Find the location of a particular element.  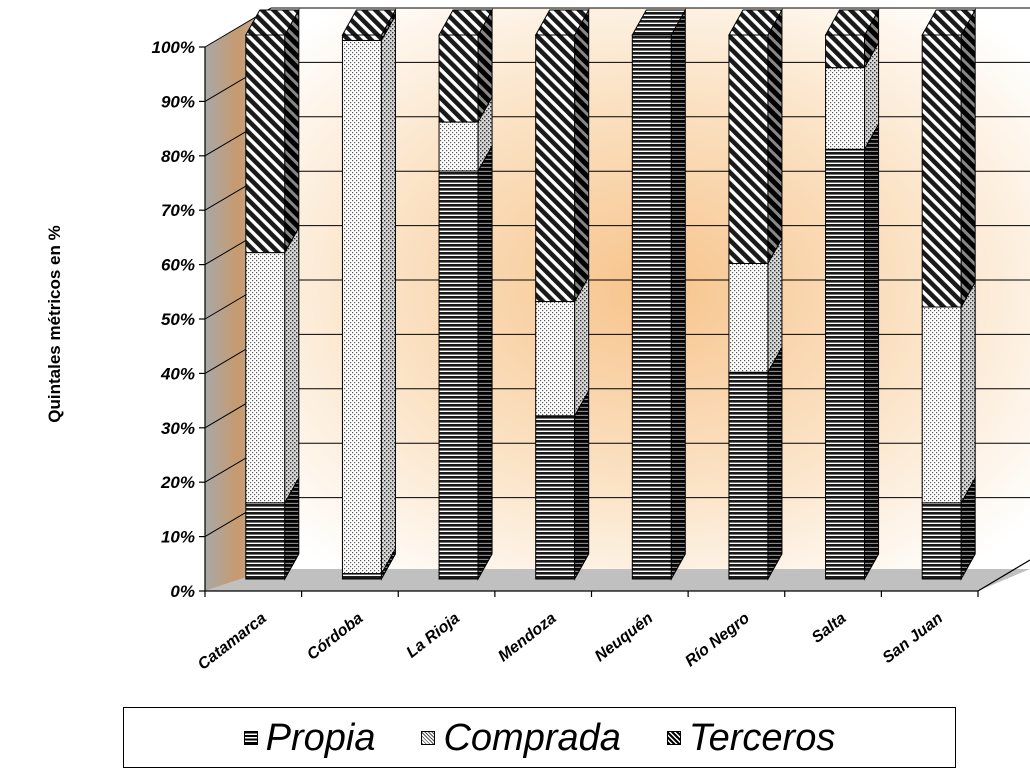

x-tick-label: La Rioja is located at coordinates (434, 636).